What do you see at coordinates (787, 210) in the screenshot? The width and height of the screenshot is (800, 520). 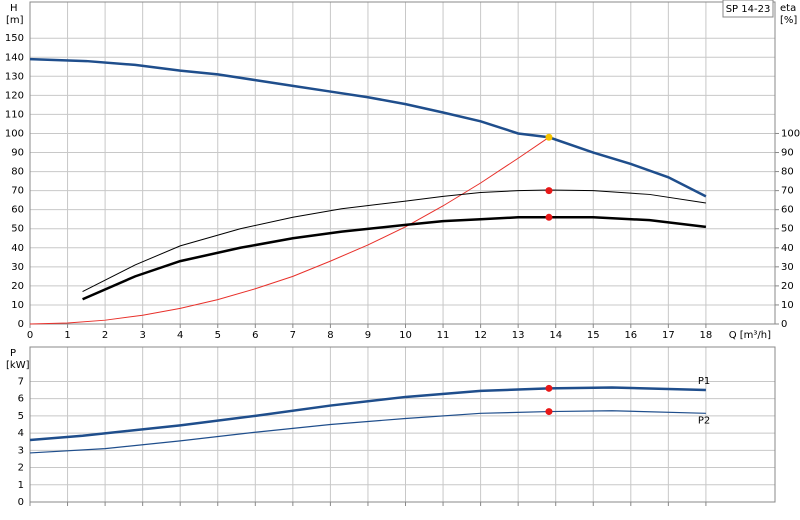 I see `y2-tick-label: 60` at bounding box center [787, 210].